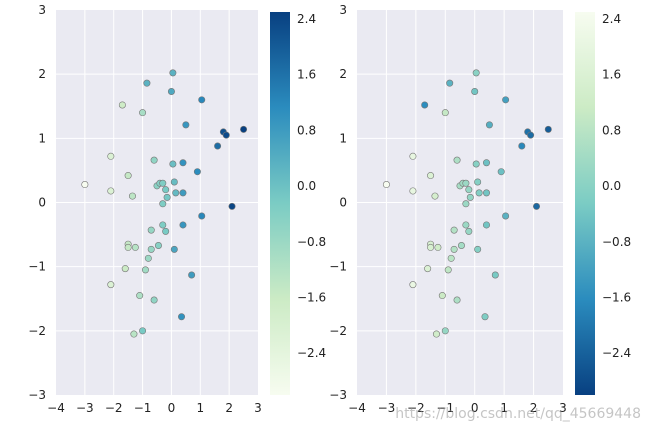 The image size is (649, 432). Describe the element at coordinates (311, 298) in the screenshot. I see `colorbar-tick-label: −1.6` at that location.